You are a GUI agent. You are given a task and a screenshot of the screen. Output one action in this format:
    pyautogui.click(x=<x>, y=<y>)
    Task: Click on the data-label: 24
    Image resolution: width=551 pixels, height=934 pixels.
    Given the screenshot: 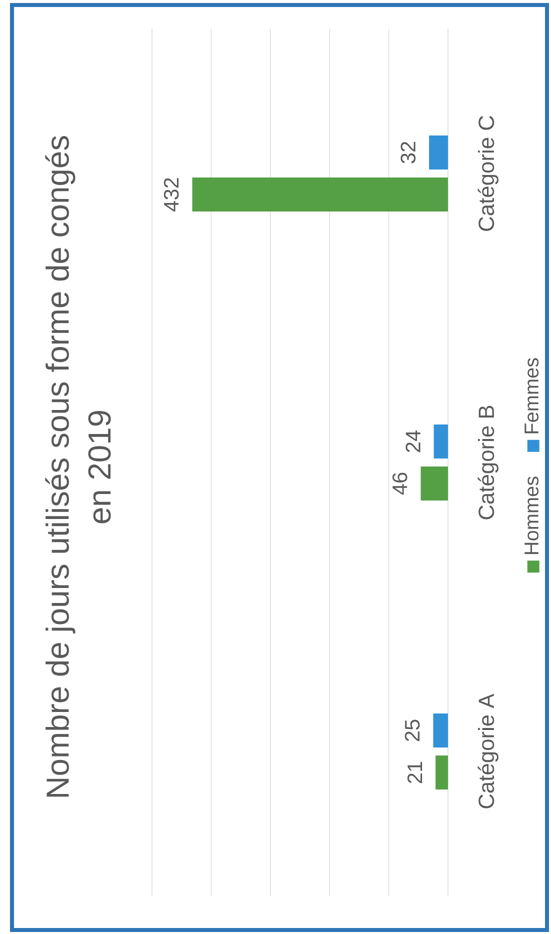 What is the action you would take?
    pyautogui.click(x=413, y=441)
    